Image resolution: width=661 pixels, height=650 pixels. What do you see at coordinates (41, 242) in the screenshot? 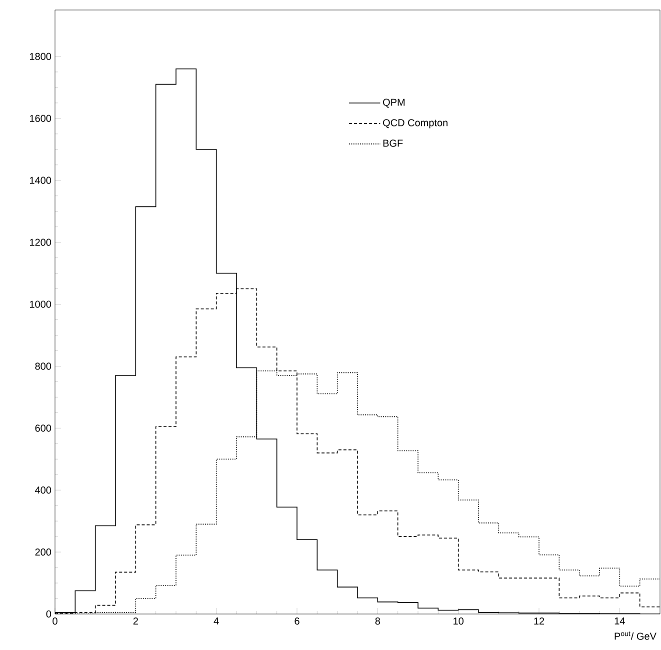
I see `y-tick-label: 1200` at bounding box center [41, 242].